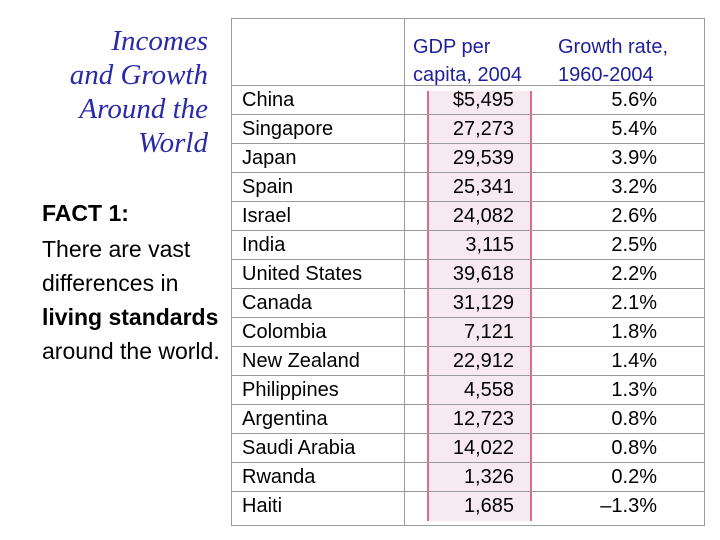 This screenshot has width=720, height=540. Describe the element at coordinates (116, 266) in the screenshot. I see `fact-body-pre: There are vast differences in` at that location.